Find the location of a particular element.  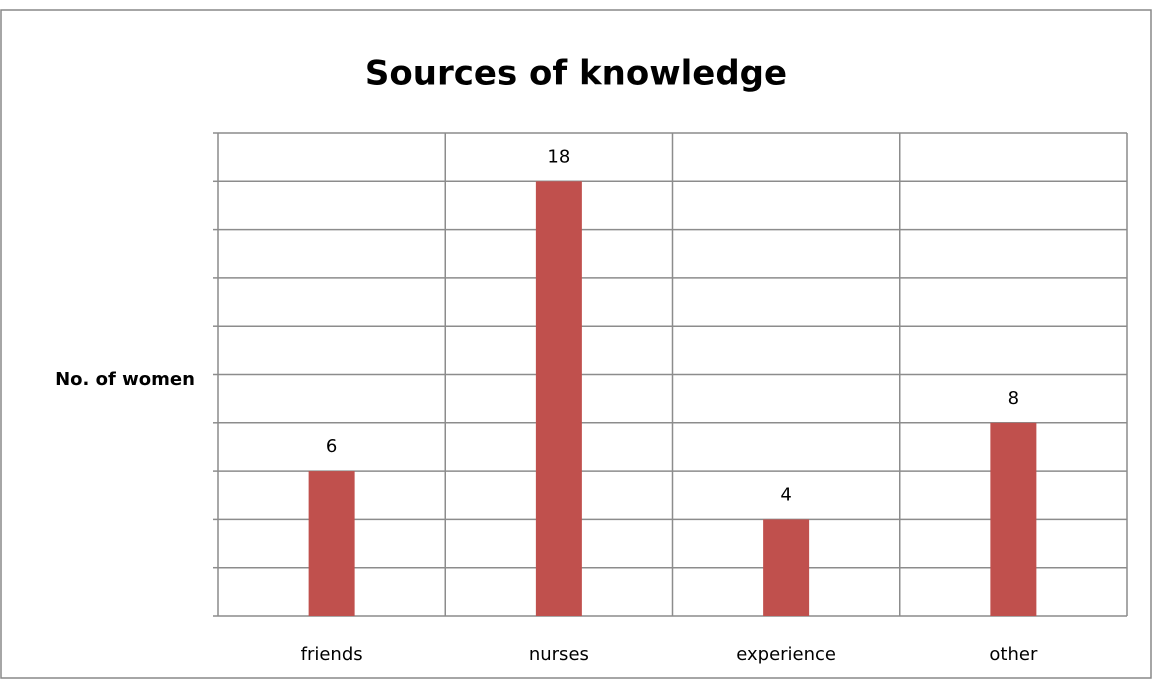

data-label: 6 is located at coordinates (331, 446).